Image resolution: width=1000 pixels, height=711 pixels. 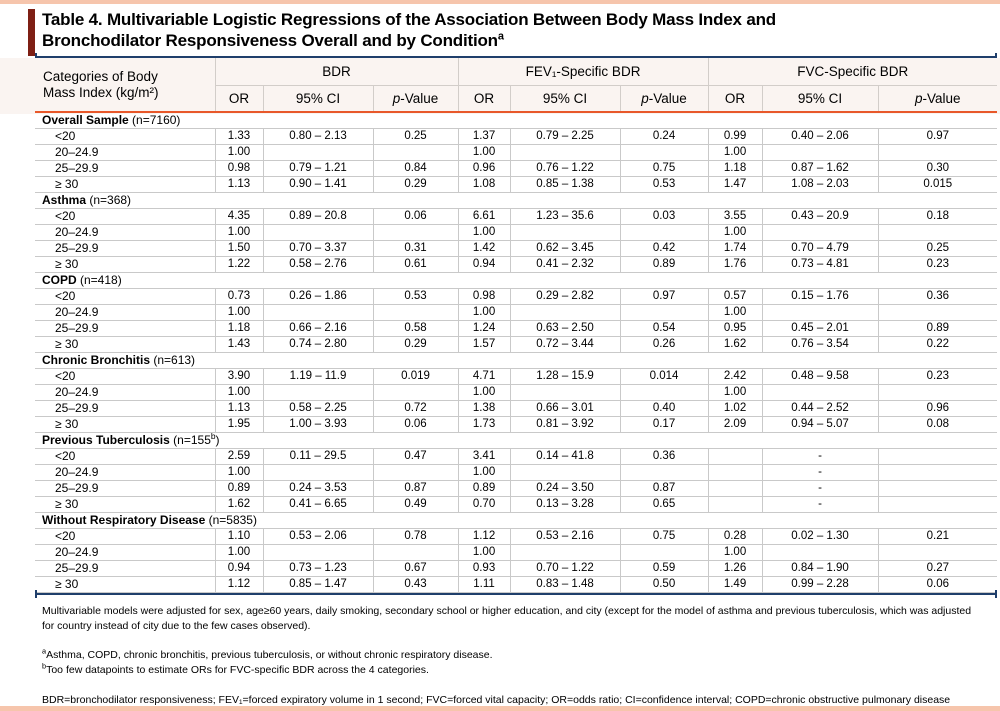 I want to click on value-cell: 0.85 – 1.38, so click(x=565, y=184).